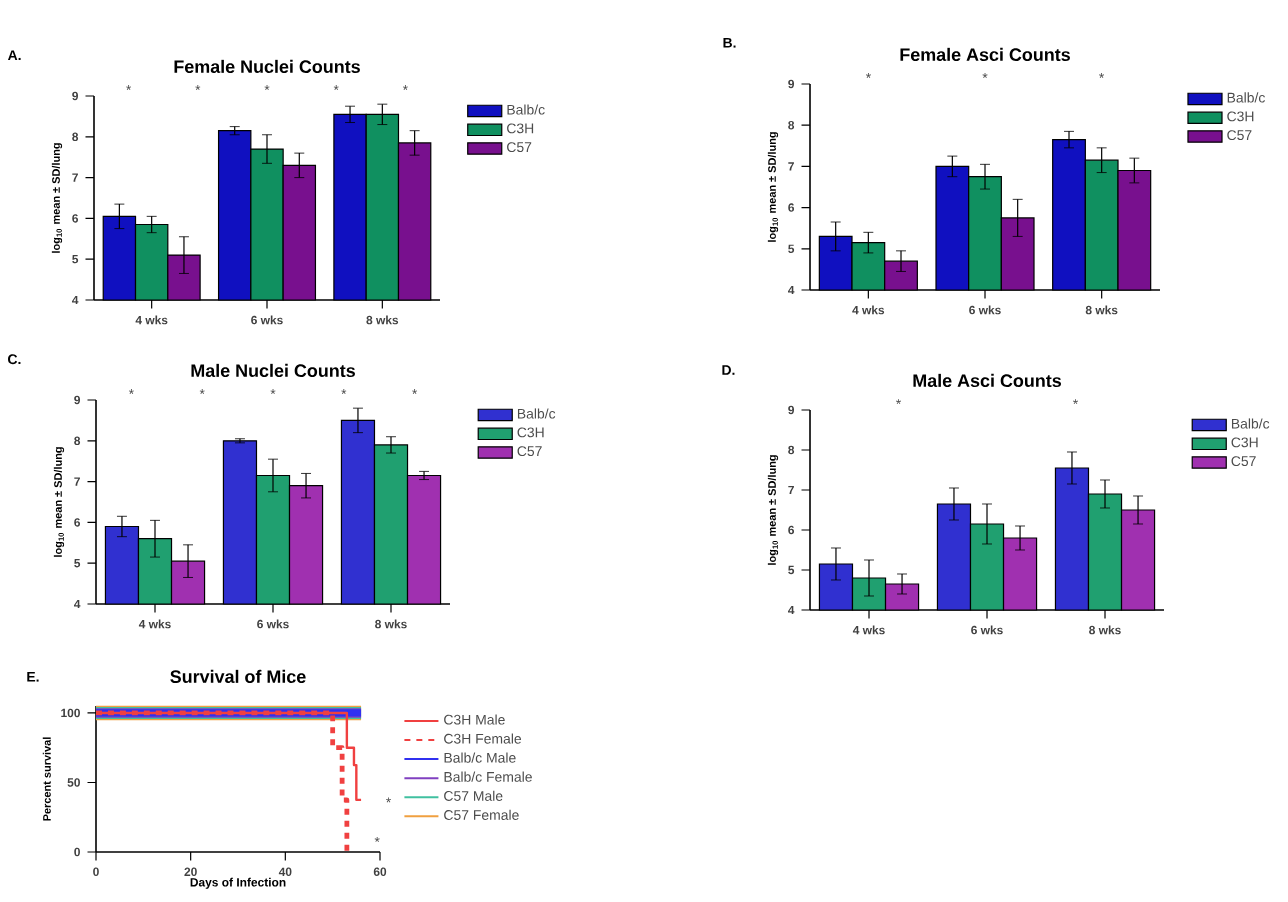 This screenshot has width=1288, height=902. What do you see at coordinates (238, 676) in the screenshot?
I see `chart-title: Survival of Mice` at bounding box center [238, 676].